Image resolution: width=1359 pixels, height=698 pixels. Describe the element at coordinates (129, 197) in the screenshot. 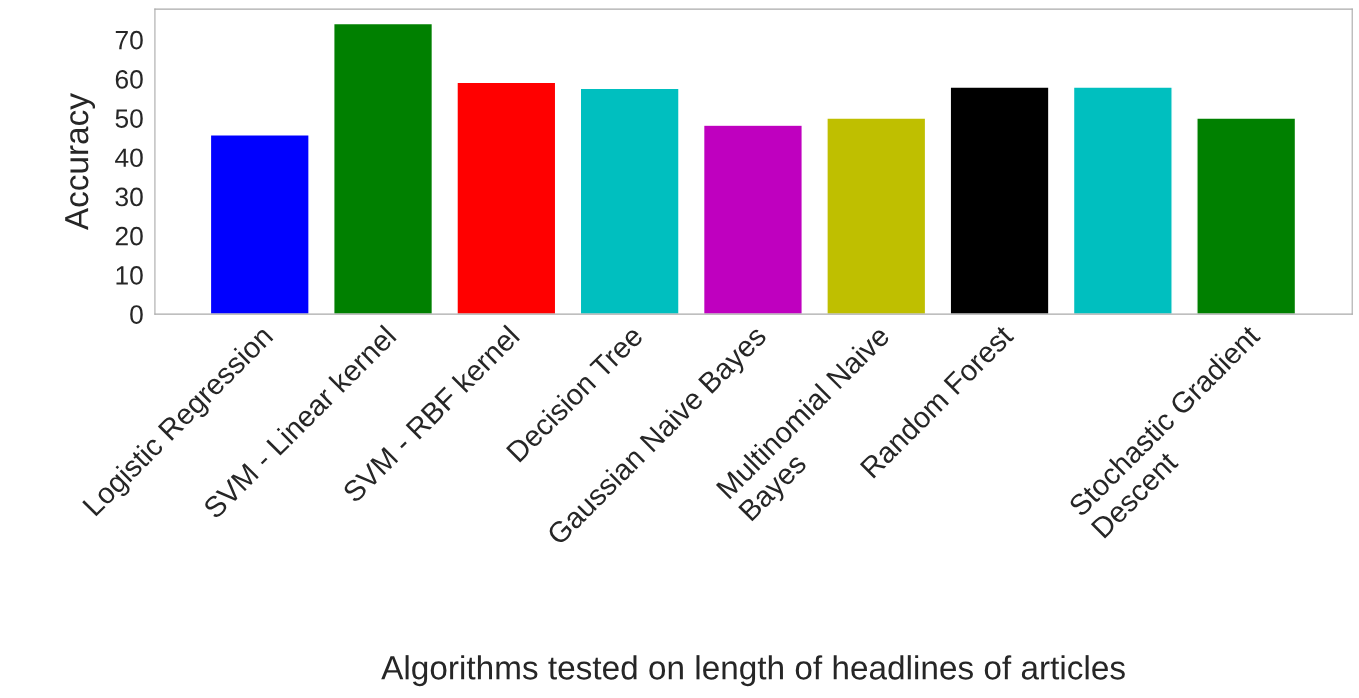

I see `y-tick-label: 30` at that location.